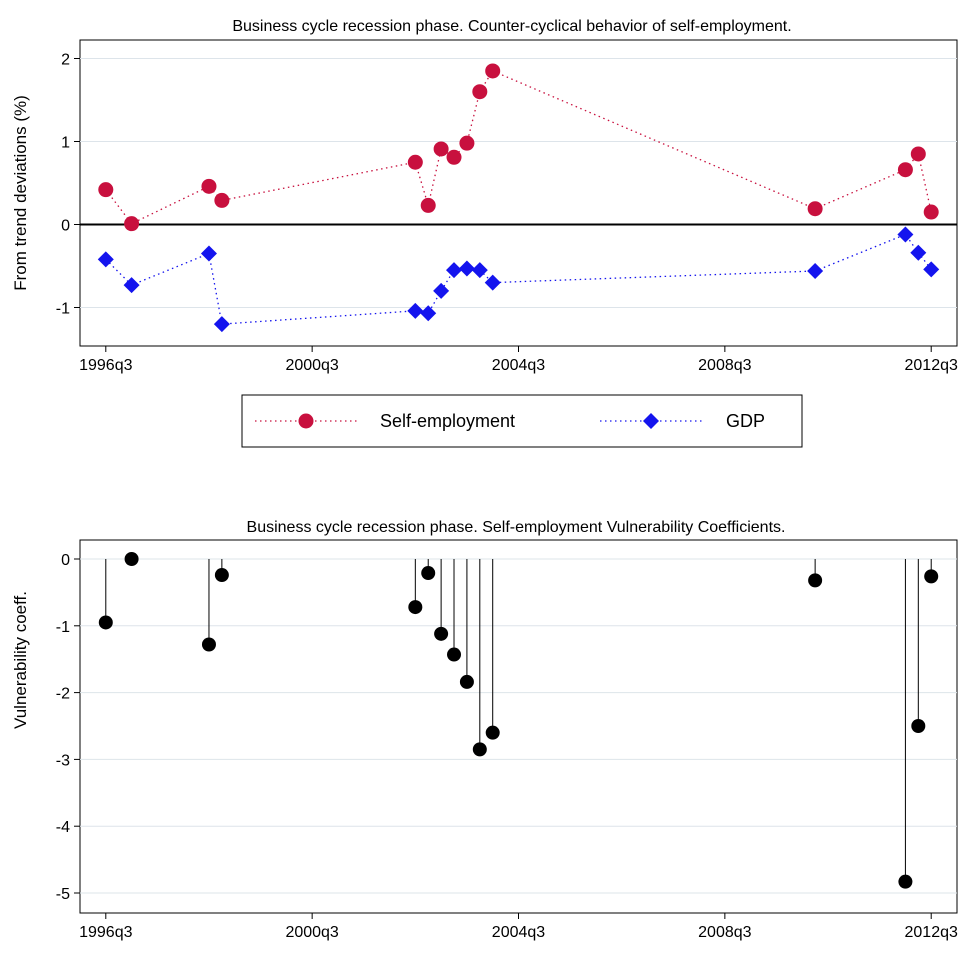 The height and width of the screenshot is (953, 961). Describe the element at coordinates (724, 365) in the screenshot. I see `chart-1-x-tick-label: 2008q3` at that location.